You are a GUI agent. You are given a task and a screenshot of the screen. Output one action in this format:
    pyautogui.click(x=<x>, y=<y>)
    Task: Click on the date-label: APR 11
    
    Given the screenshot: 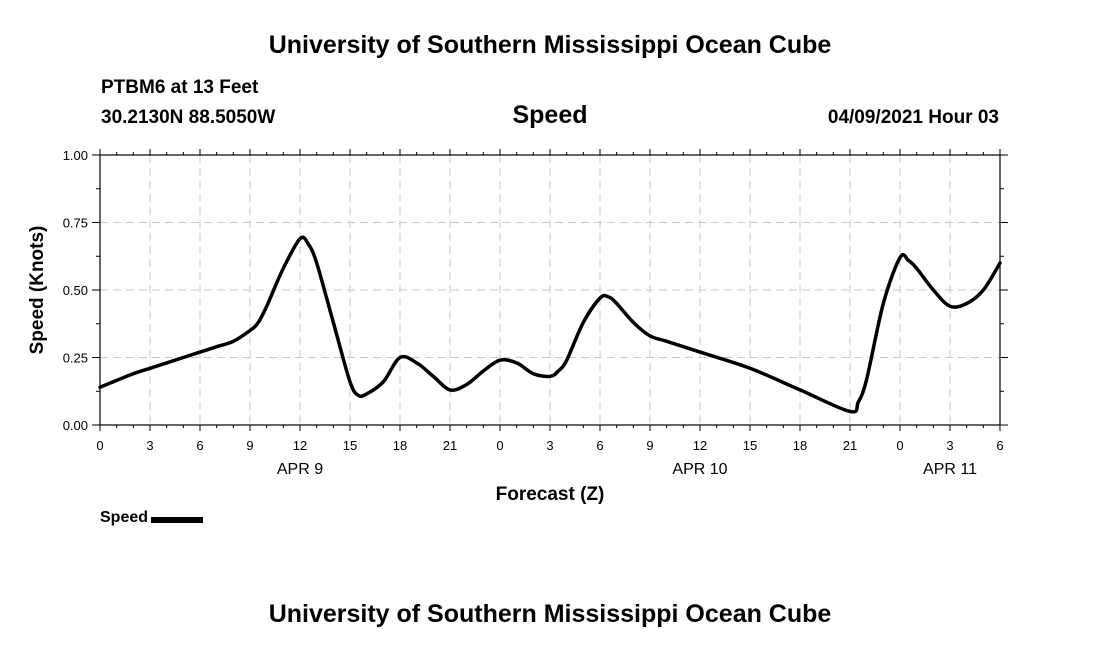 What is the action you would take?
    pyautogui.click(x=950, y=469)
    